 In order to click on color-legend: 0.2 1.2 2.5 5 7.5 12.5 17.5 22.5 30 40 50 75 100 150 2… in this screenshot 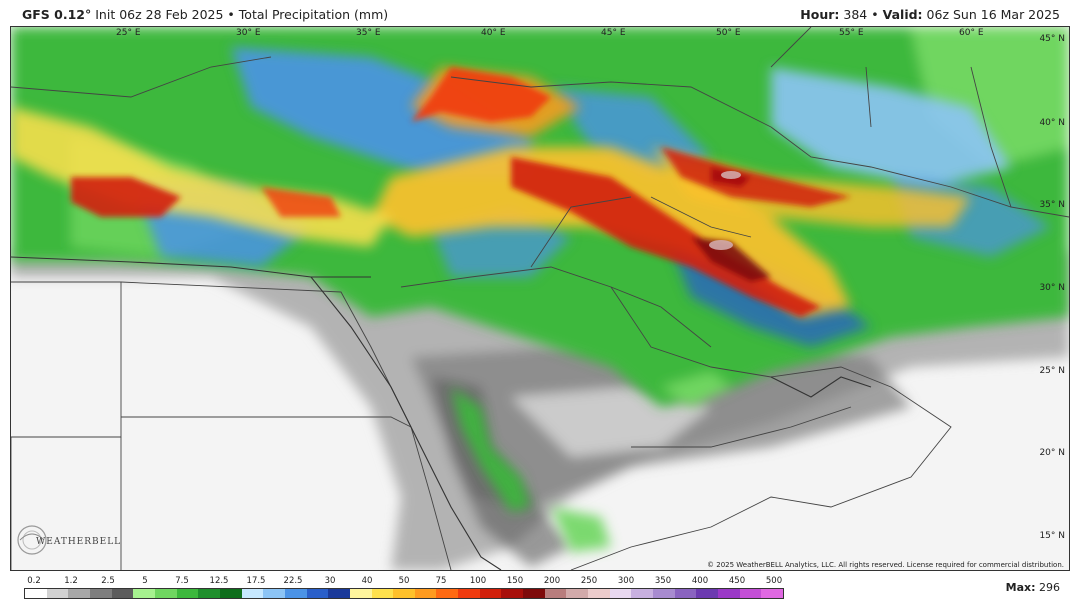, I will do `click(404, 591)`.